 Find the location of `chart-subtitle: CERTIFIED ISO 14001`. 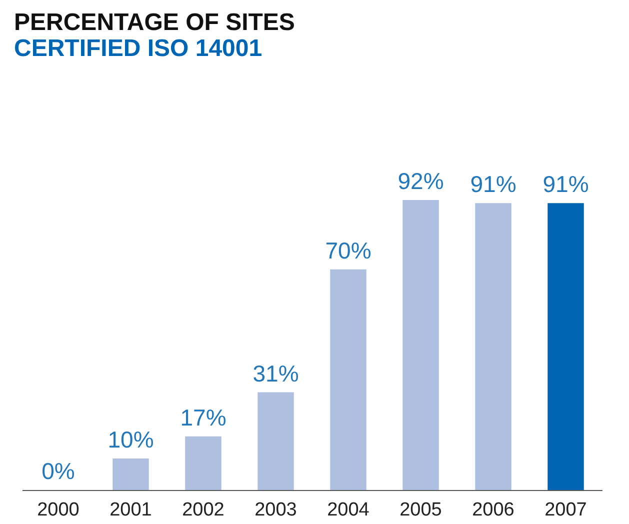

chart-subtitle: CERTIFIED ISO 14001 is located at coordinates (138, 48).